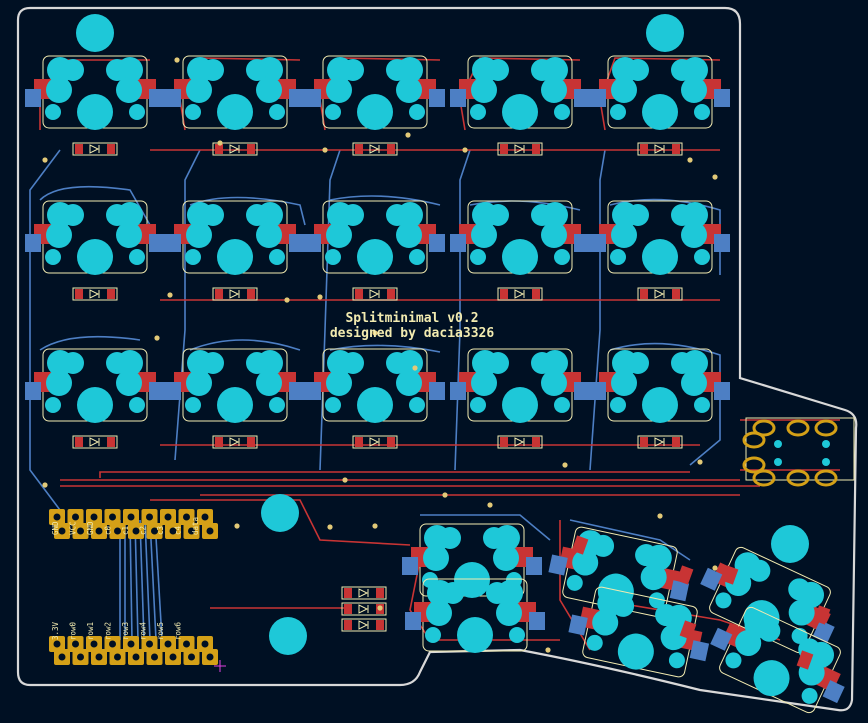 The image size is (868, 723). What do you see at coordinates (730, 575) in the screenshot?
I see `smd-diode-pad` at bounding box center [730, 575].